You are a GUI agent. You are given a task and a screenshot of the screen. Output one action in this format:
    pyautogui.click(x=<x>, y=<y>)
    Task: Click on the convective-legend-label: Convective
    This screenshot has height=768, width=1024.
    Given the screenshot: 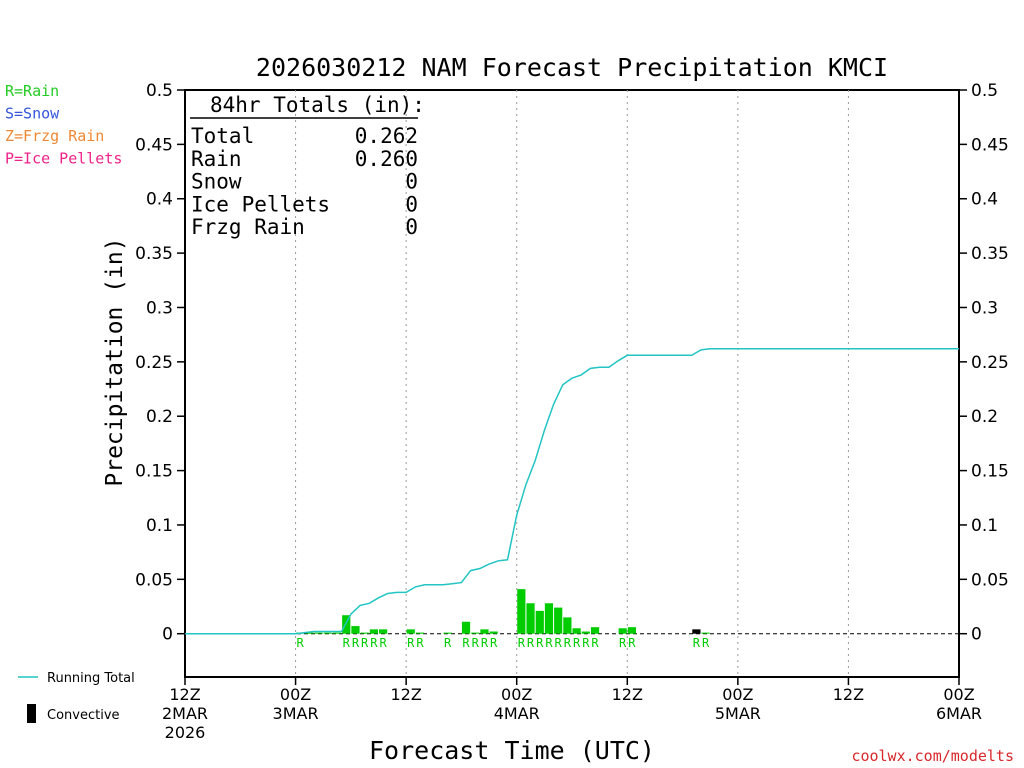 What is the action you would take?
    pyautogui.click(x=83, y=715)
    